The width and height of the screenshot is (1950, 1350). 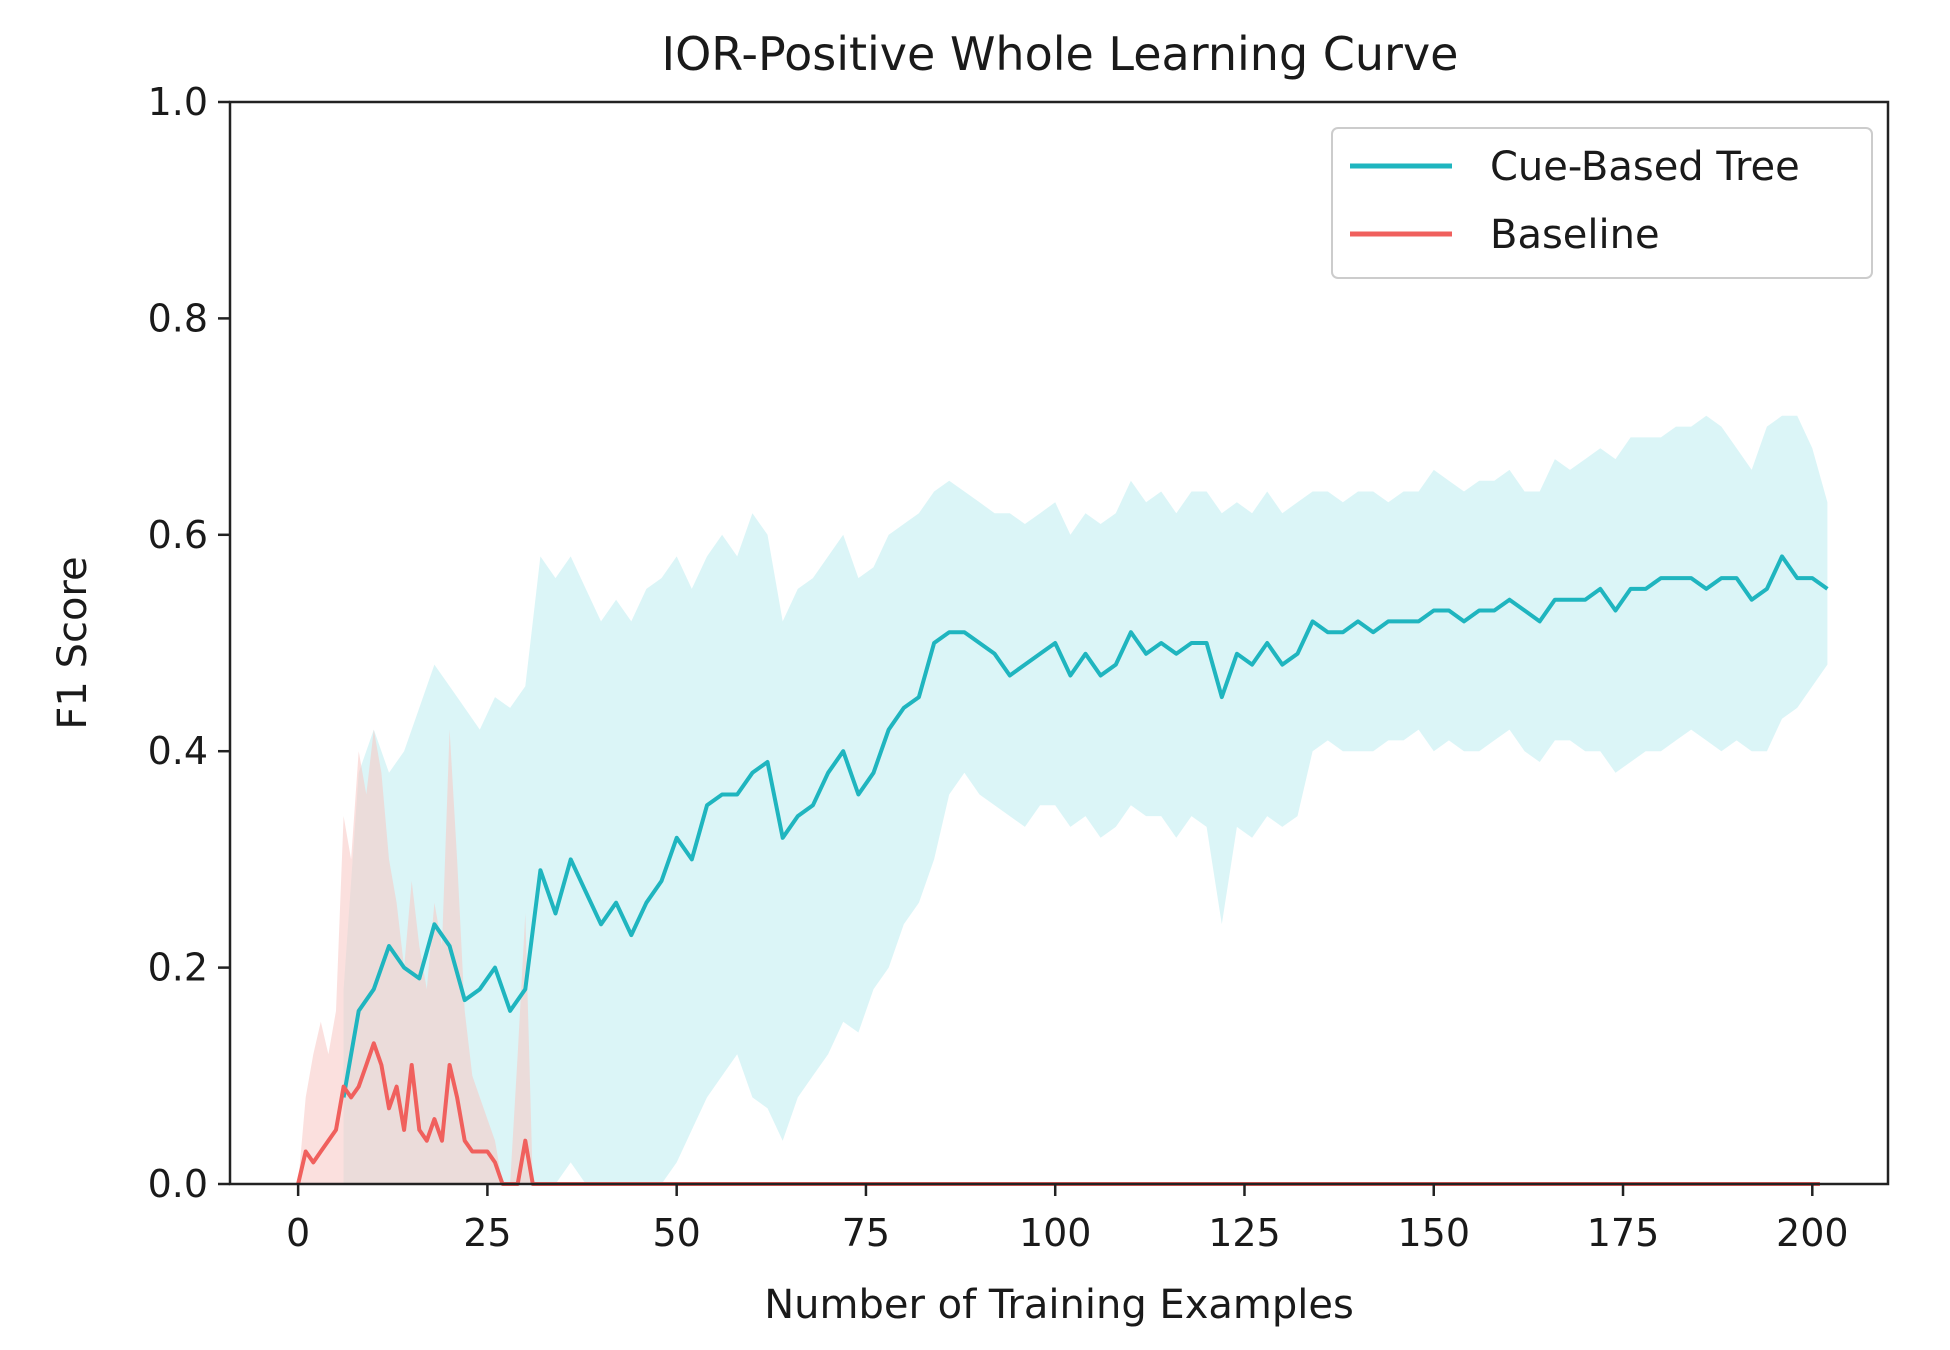 I want to click on legend-box, so click(x=1602, y=203).